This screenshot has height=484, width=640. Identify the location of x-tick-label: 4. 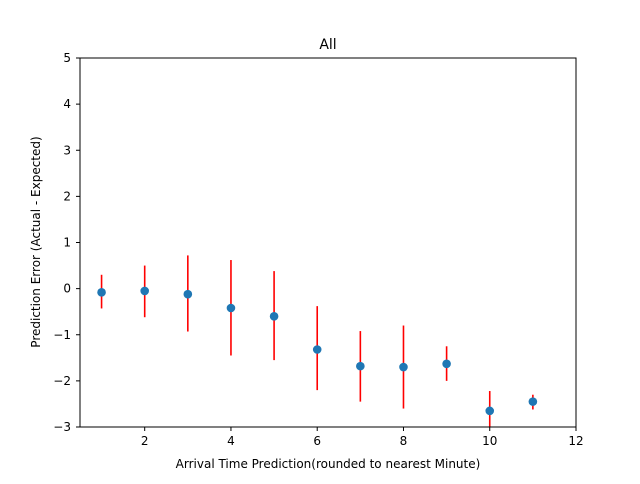
(231, 441).